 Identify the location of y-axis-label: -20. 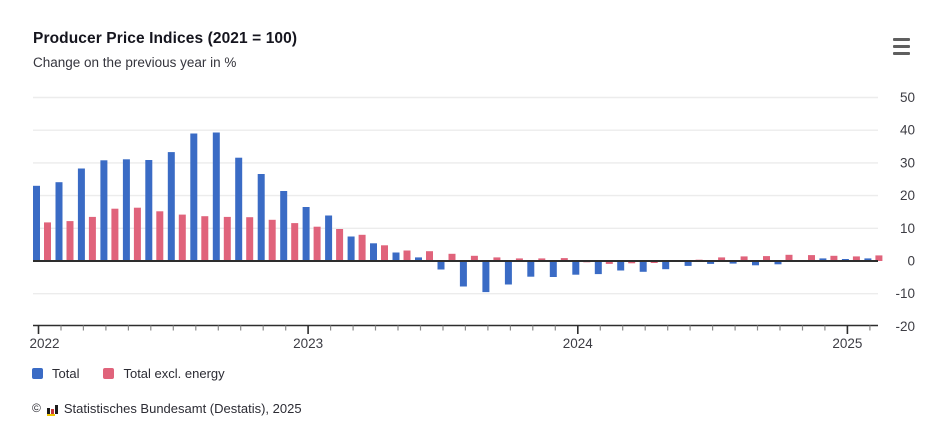
(905, 326).